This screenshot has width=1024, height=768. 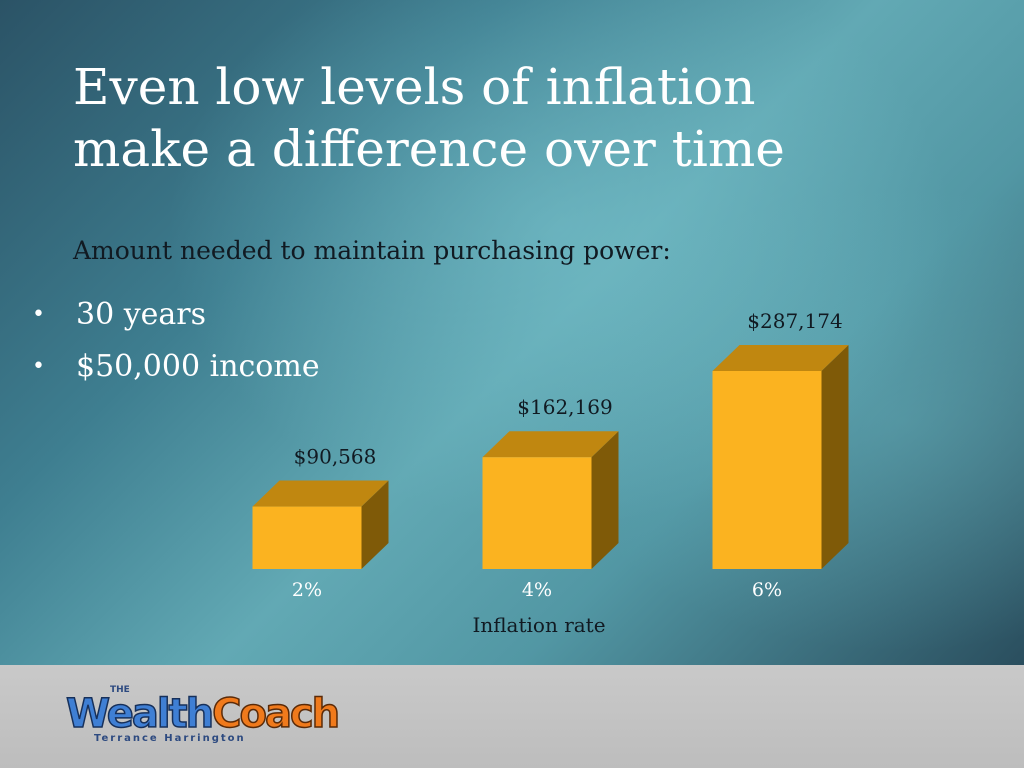 What do you see at coordinates (767, 590) in the screenshot?
I see `x-tick-label: 6%` at bounding box center [767, 590].